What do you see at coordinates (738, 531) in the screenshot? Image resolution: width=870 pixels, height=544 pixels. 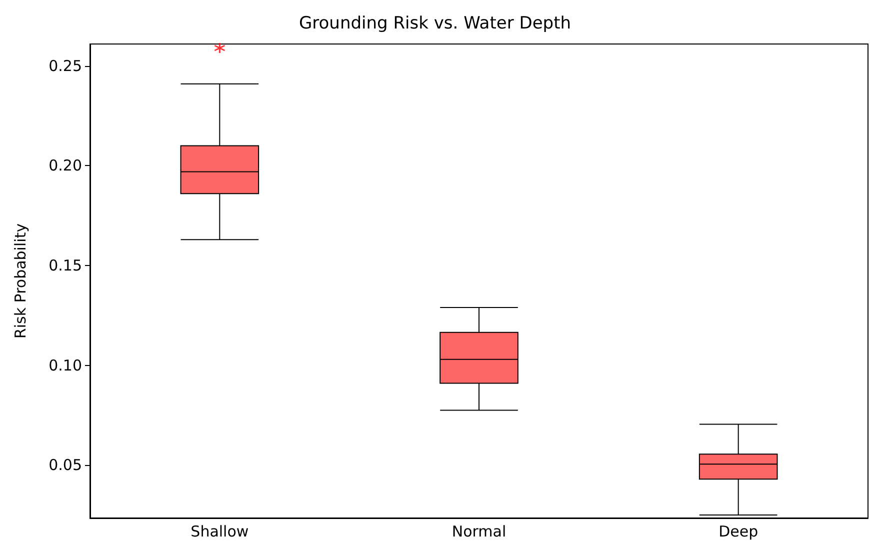 I see `x-tick-label: Deep` at bounding box center [738, 531].